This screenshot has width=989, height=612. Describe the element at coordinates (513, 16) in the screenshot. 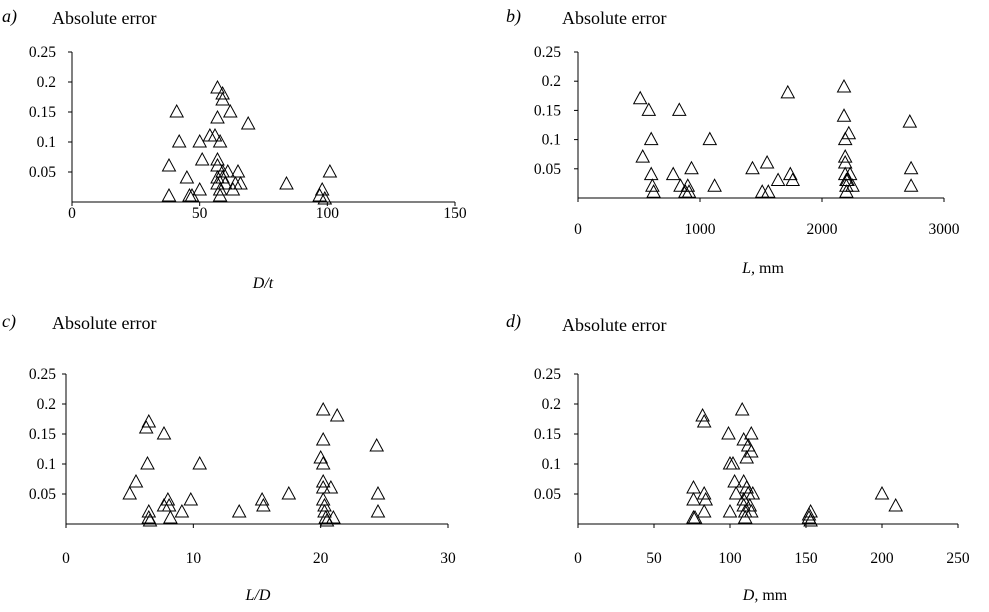

I see `panel-label: b)` at that location.